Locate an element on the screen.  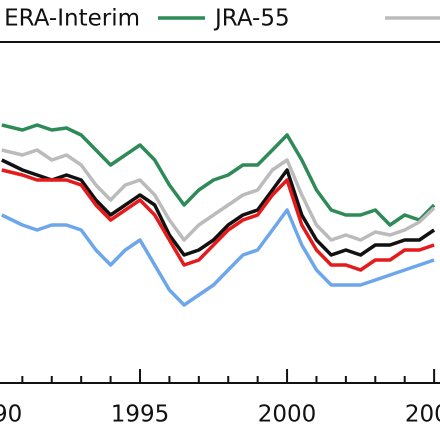
legend-label: JRA-55 is located at coordinates (251, 19).